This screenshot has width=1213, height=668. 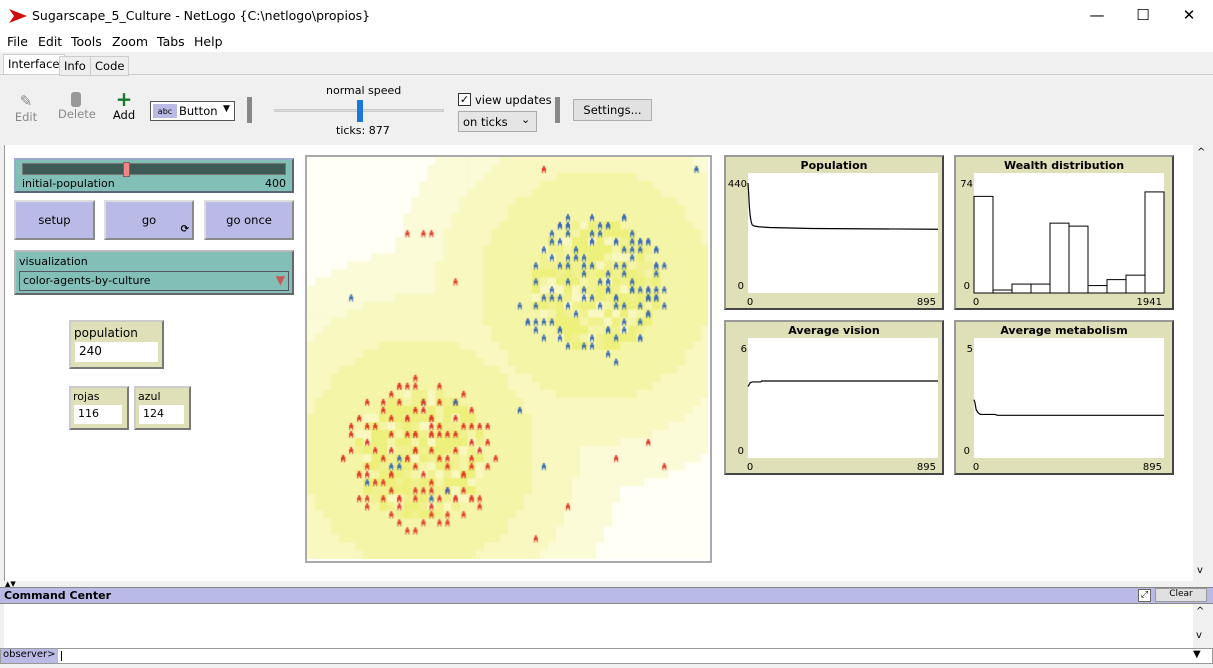 What do you see at coordinates (76, 99) in the screenshot?
I see `trash-icon` at bounding box center [76, 99].